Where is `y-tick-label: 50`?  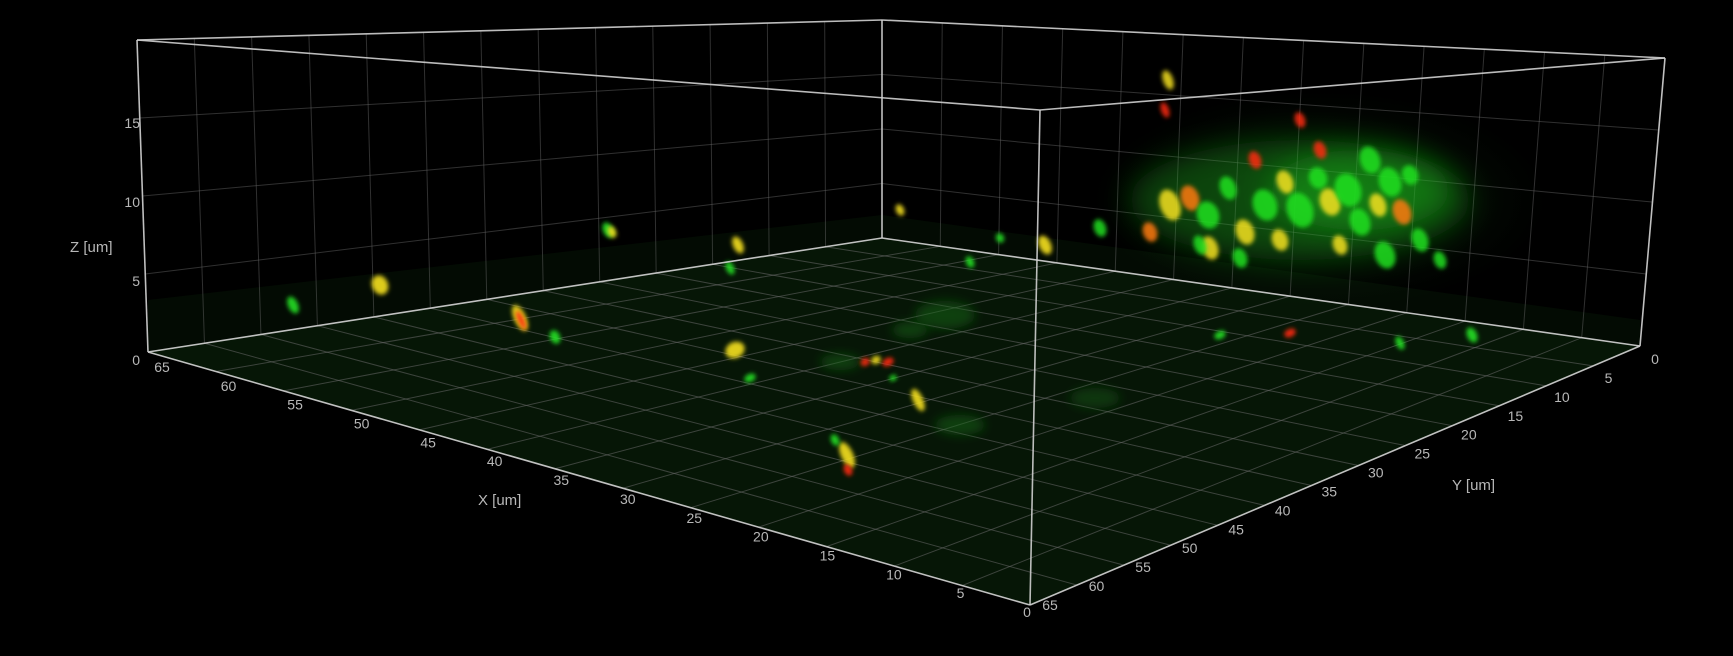
y-tick-label: 50 is located at coordinates (1190, 548).